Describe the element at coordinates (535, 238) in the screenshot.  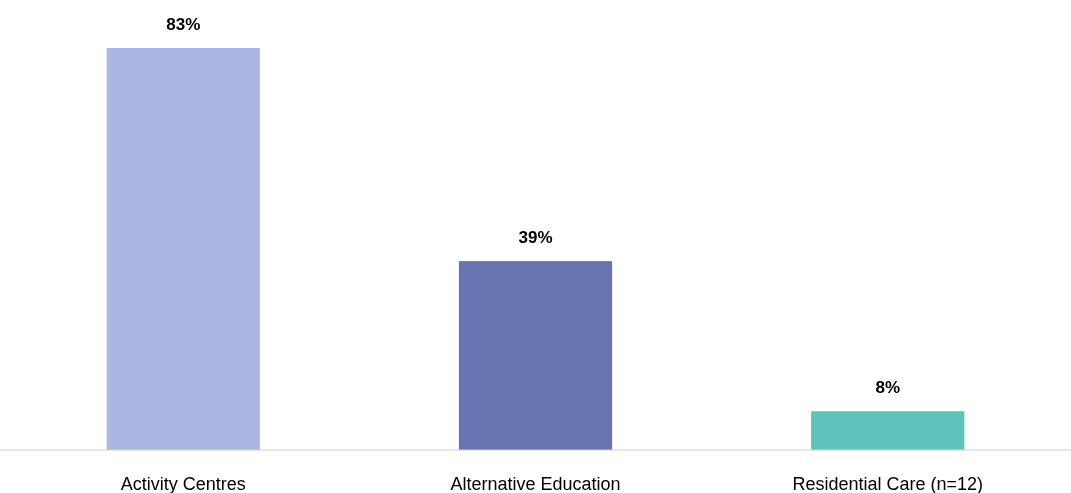
I see `data-label: 39%` at that location.